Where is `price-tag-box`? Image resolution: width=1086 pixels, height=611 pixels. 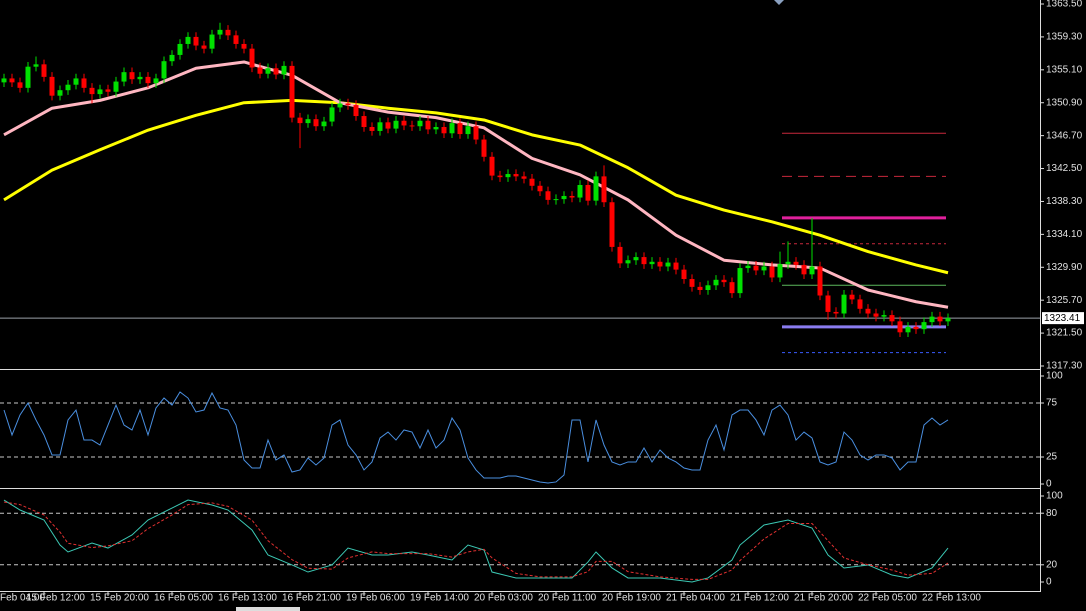 price-tag-box is located at coordinates (1063, 318).